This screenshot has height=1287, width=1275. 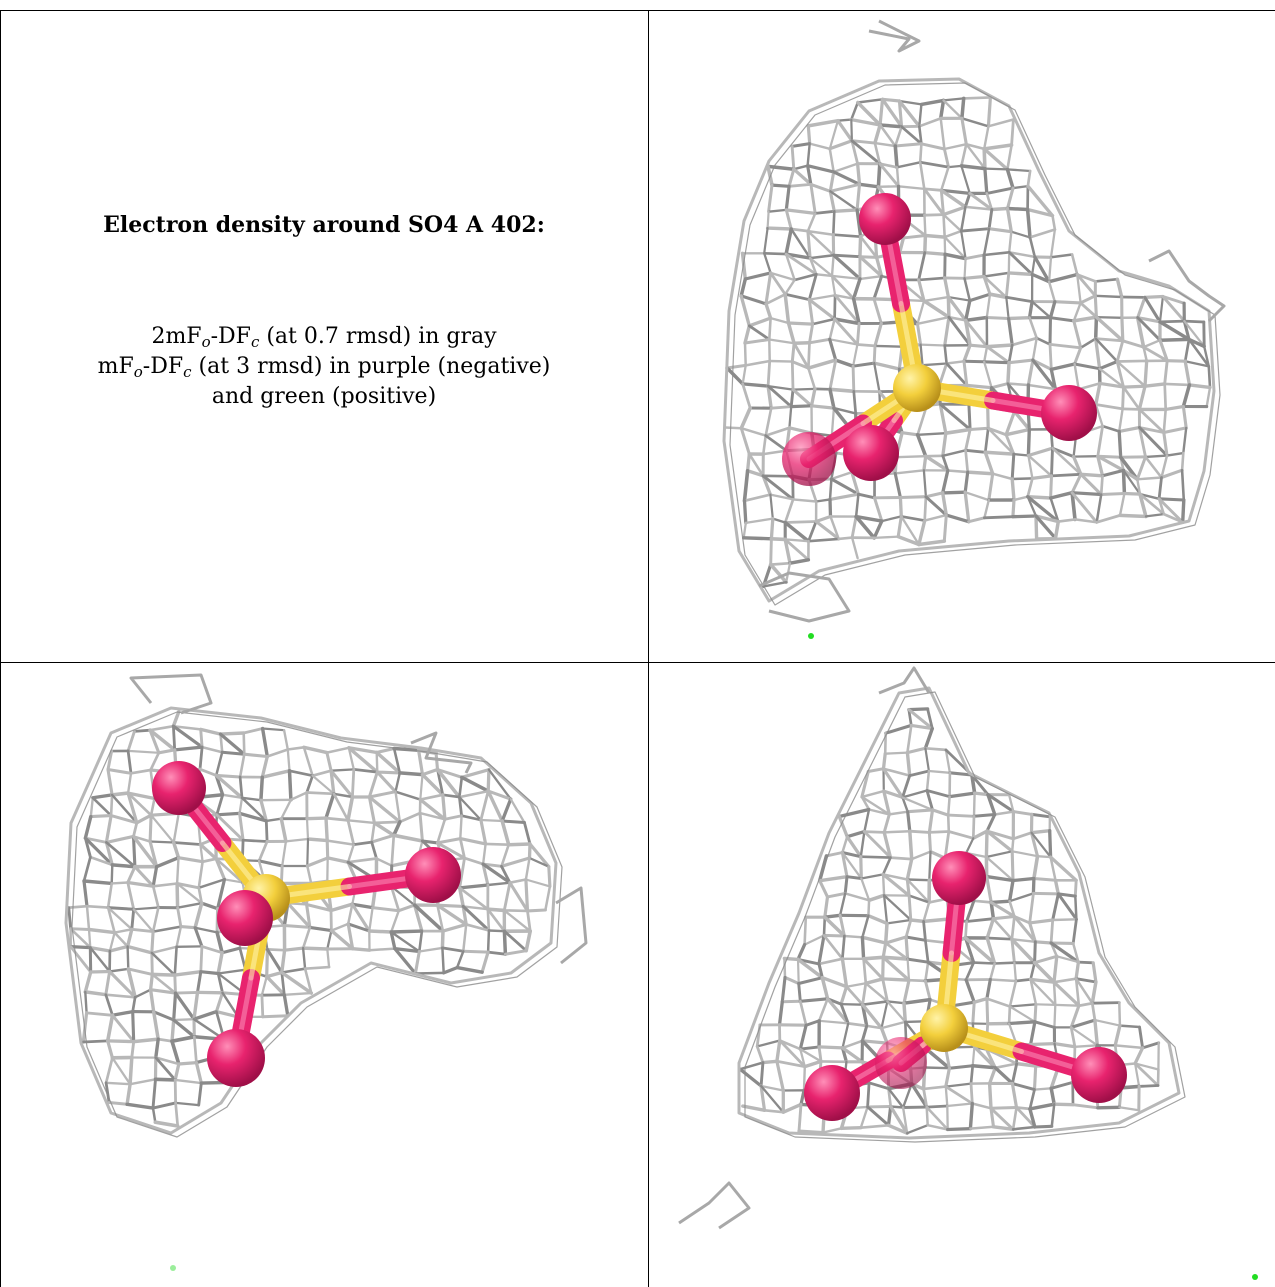 I want to click on so4-molecule-bottom-left, so click(x=306, y=924).